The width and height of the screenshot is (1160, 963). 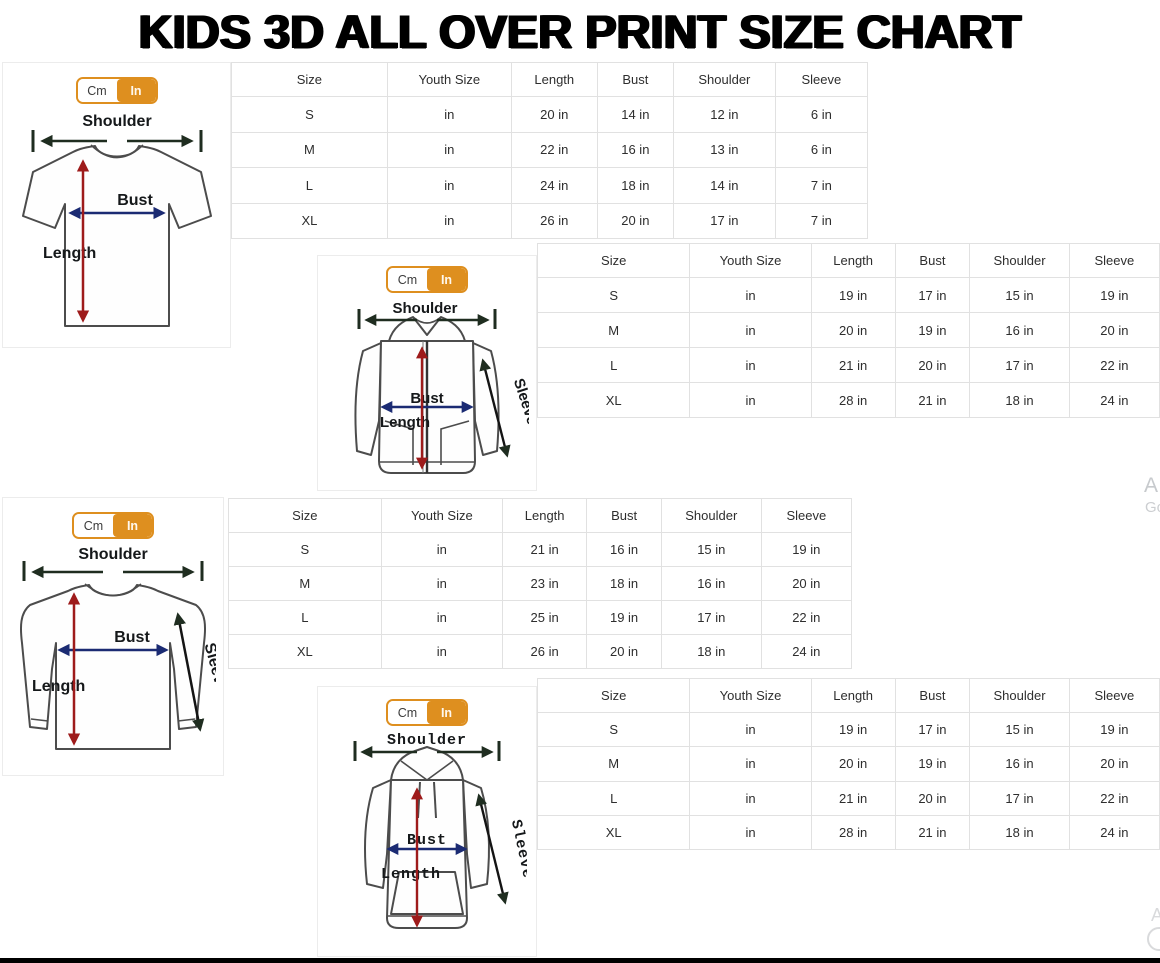 I want to click on zip-hoodie-diagram-panel: Cm In Shoulder Bust Length, so click(x=427, y=373).